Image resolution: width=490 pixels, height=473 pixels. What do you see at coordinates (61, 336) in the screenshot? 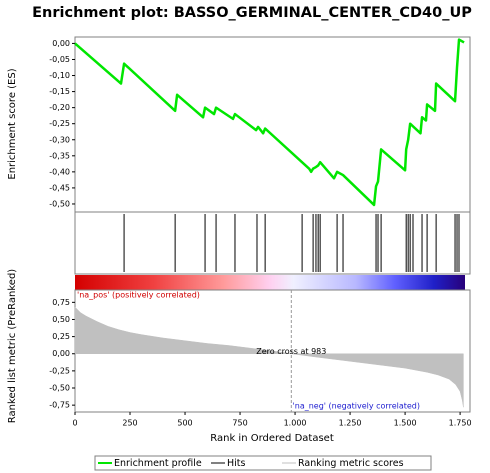
I see `y-tick-label: 0,25` at bounding box center [61, 336].